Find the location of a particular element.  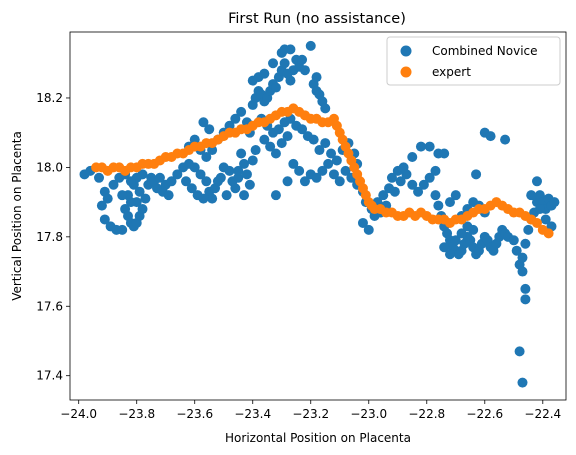

legend-frame is located at coordinates (473, 61).